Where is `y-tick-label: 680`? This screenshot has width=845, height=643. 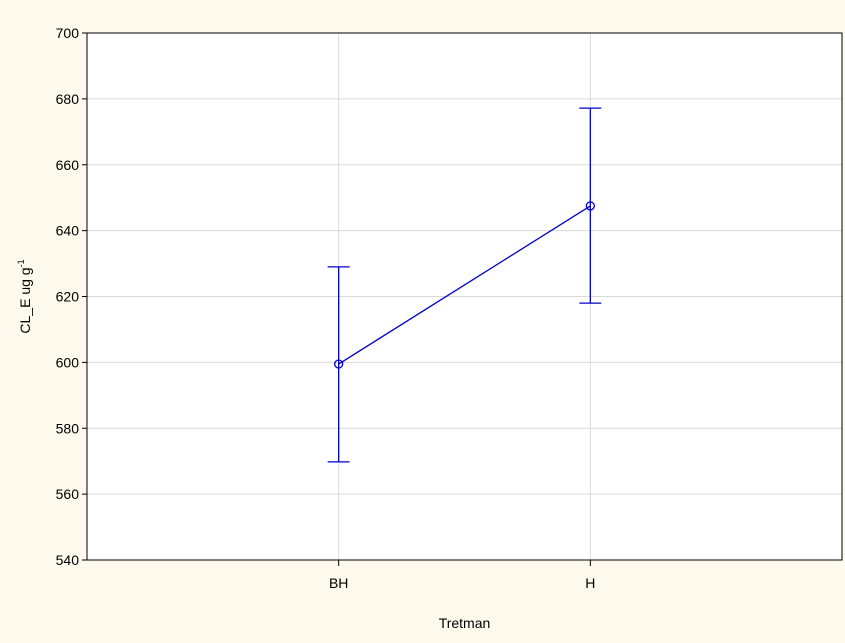
y-tick-label: 680 is located at coordinates (68, 99).